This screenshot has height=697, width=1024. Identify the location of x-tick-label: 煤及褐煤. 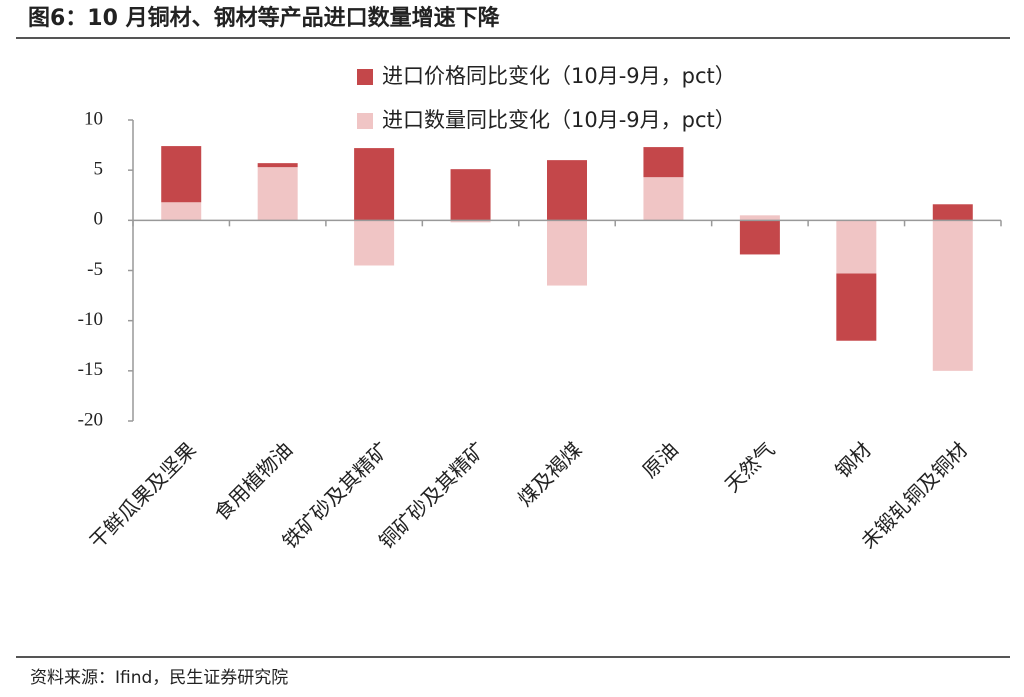
(550, 474).